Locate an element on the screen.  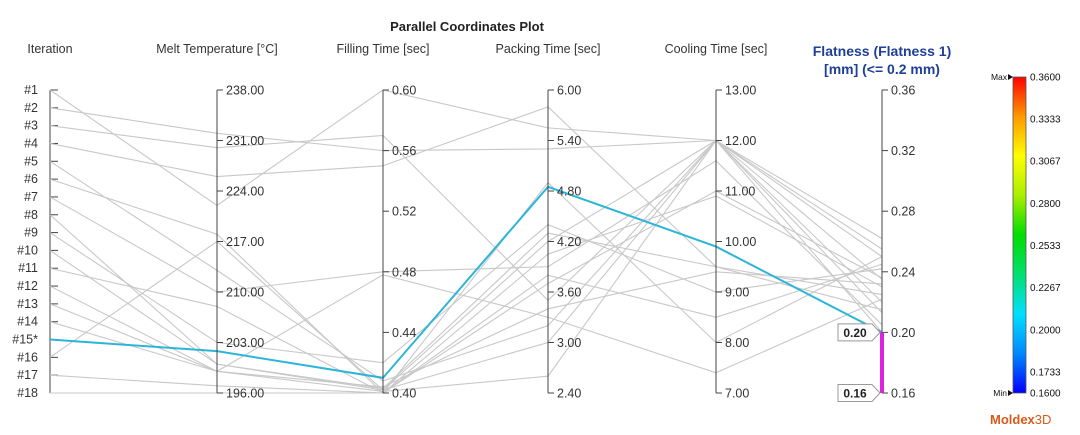
axis-tick-label: 217.00 is located at coordinates (245, 242).